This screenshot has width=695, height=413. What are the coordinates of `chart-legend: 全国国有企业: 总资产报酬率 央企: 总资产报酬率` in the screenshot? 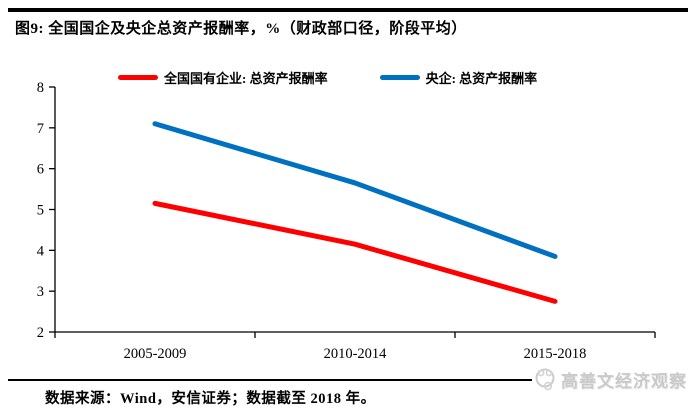 It's located at (327, 77).